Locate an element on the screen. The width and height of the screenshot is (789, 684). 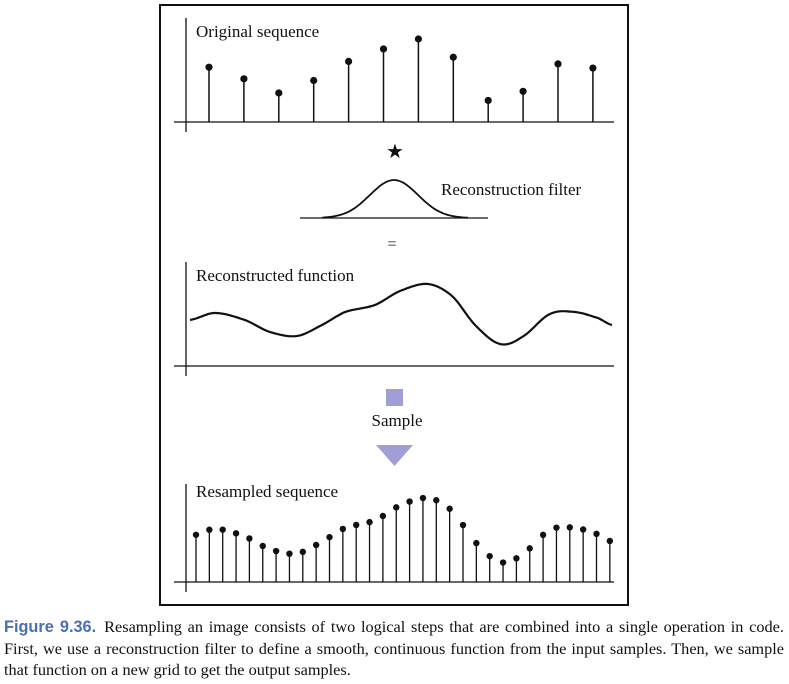
resampled-sequence-label: Resampled sequence is located at coordinates (267, 491).